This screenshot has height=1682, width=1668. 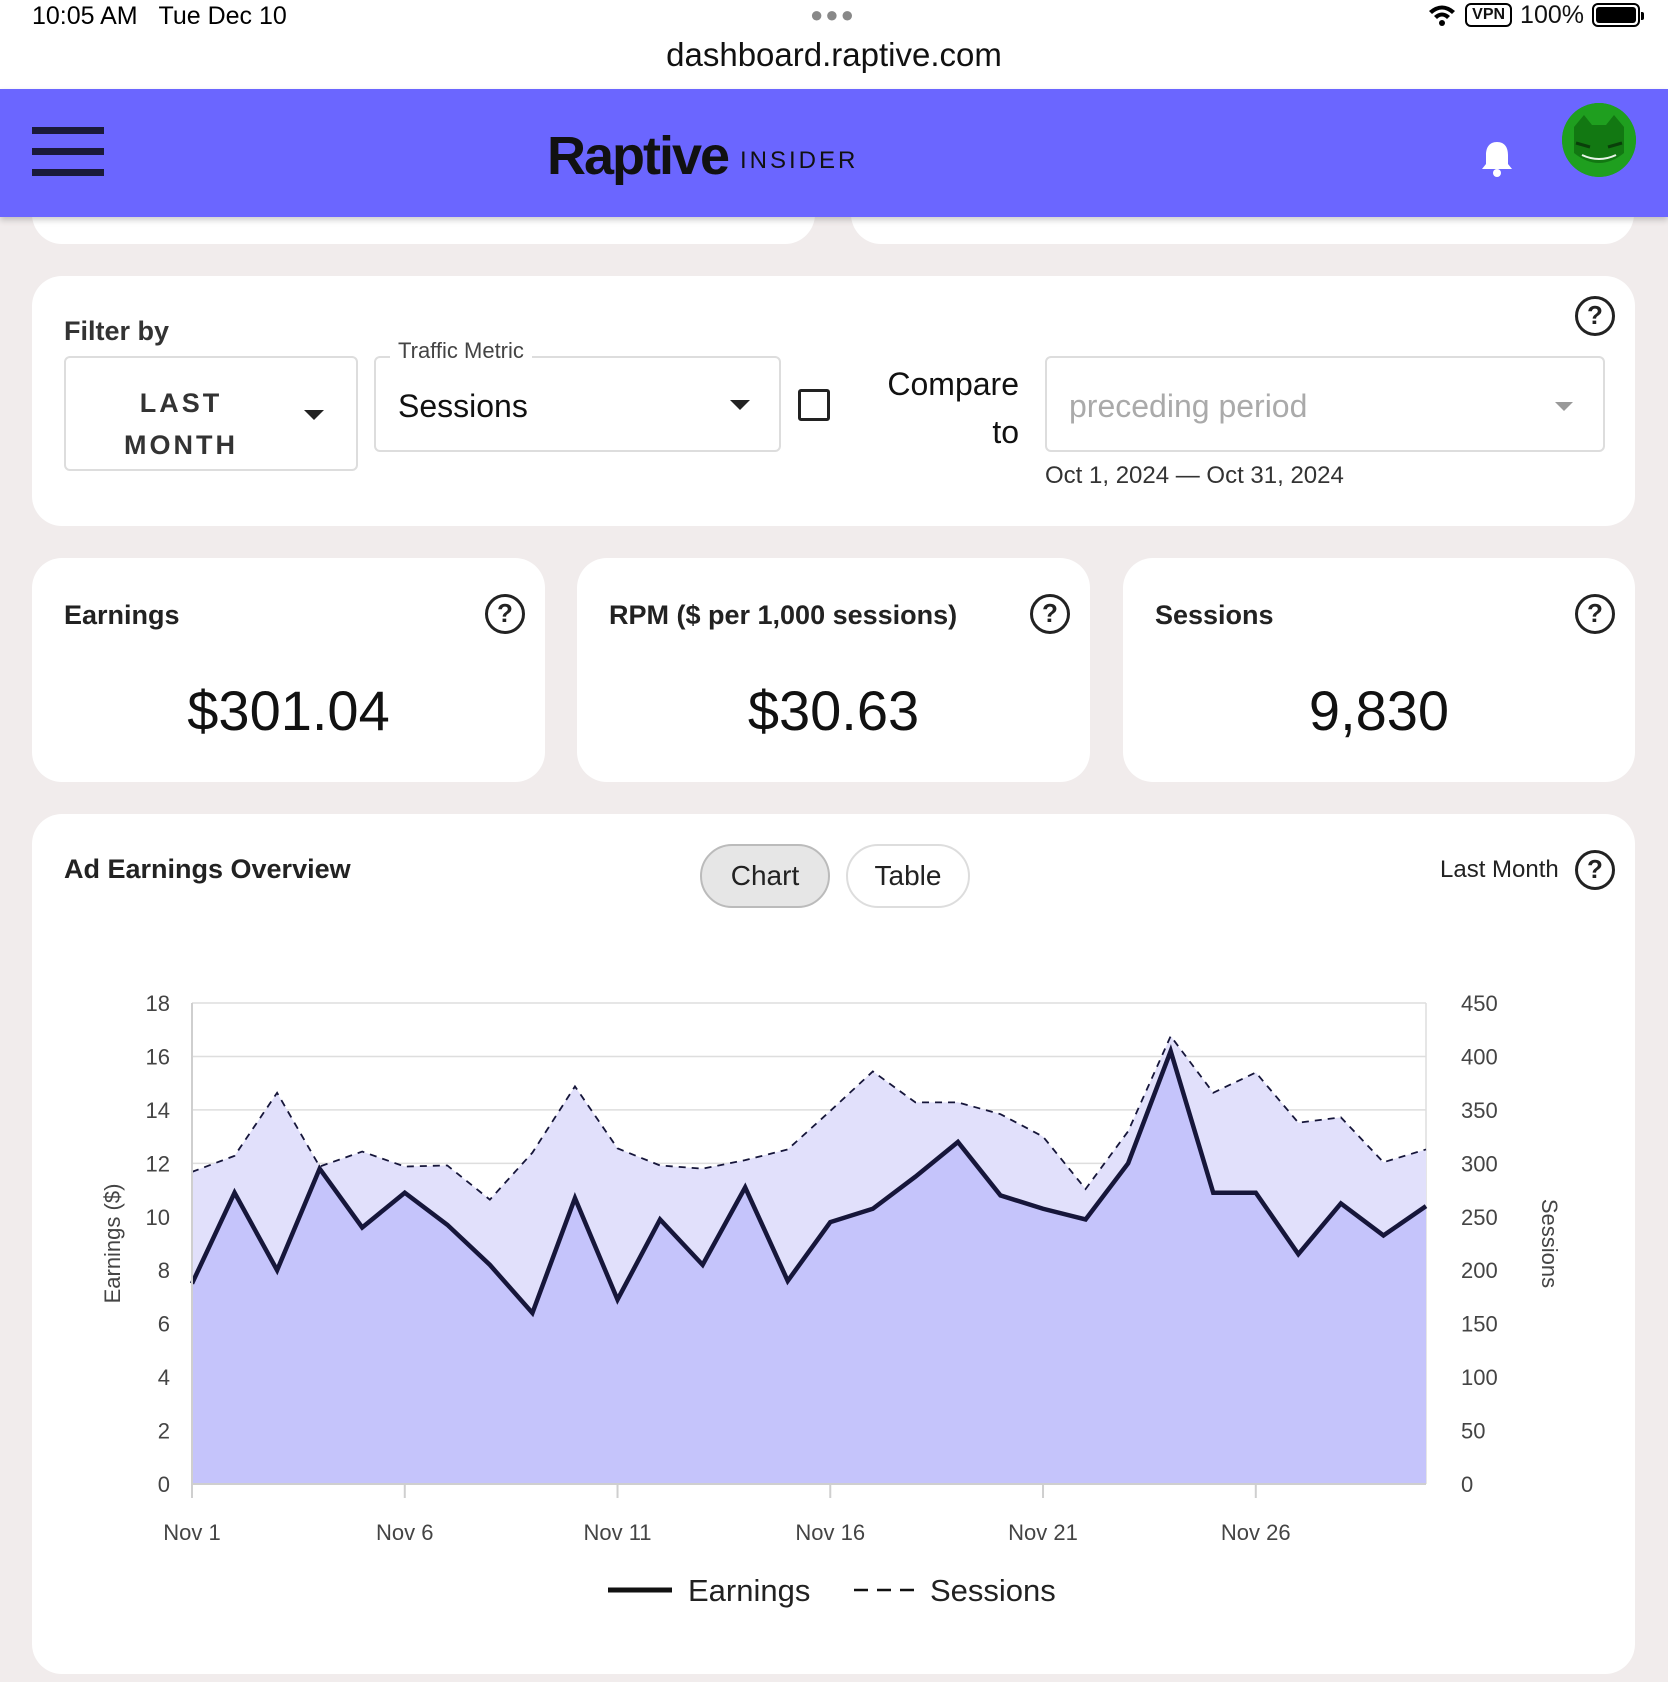 What do you see at coordinates (164, 1484) in the screenshot?
I see `y-tick-label: 0` at bounding box center [164, 1484].